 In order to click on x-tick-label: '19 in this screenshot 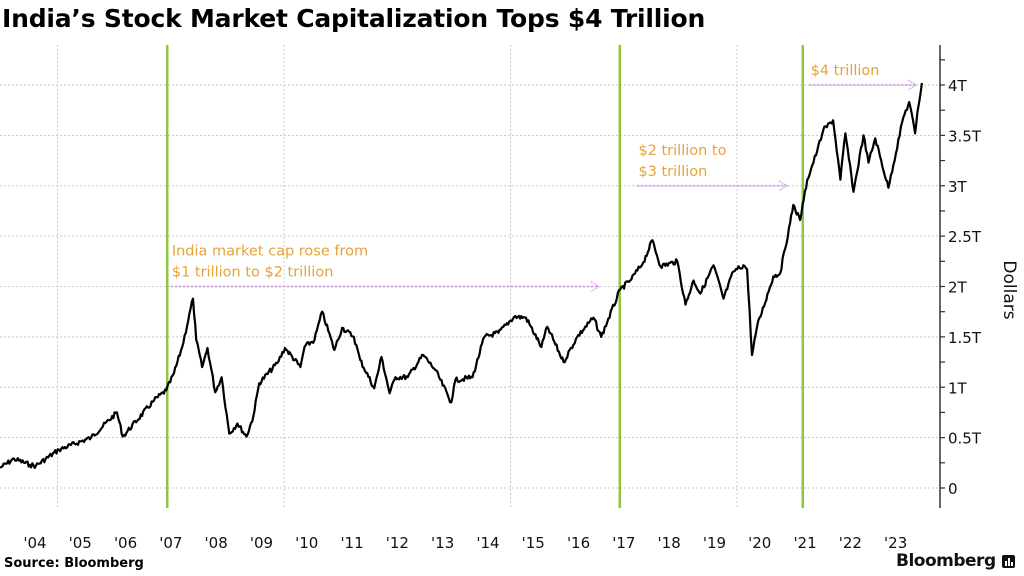, I will do `click(714, 543)`.